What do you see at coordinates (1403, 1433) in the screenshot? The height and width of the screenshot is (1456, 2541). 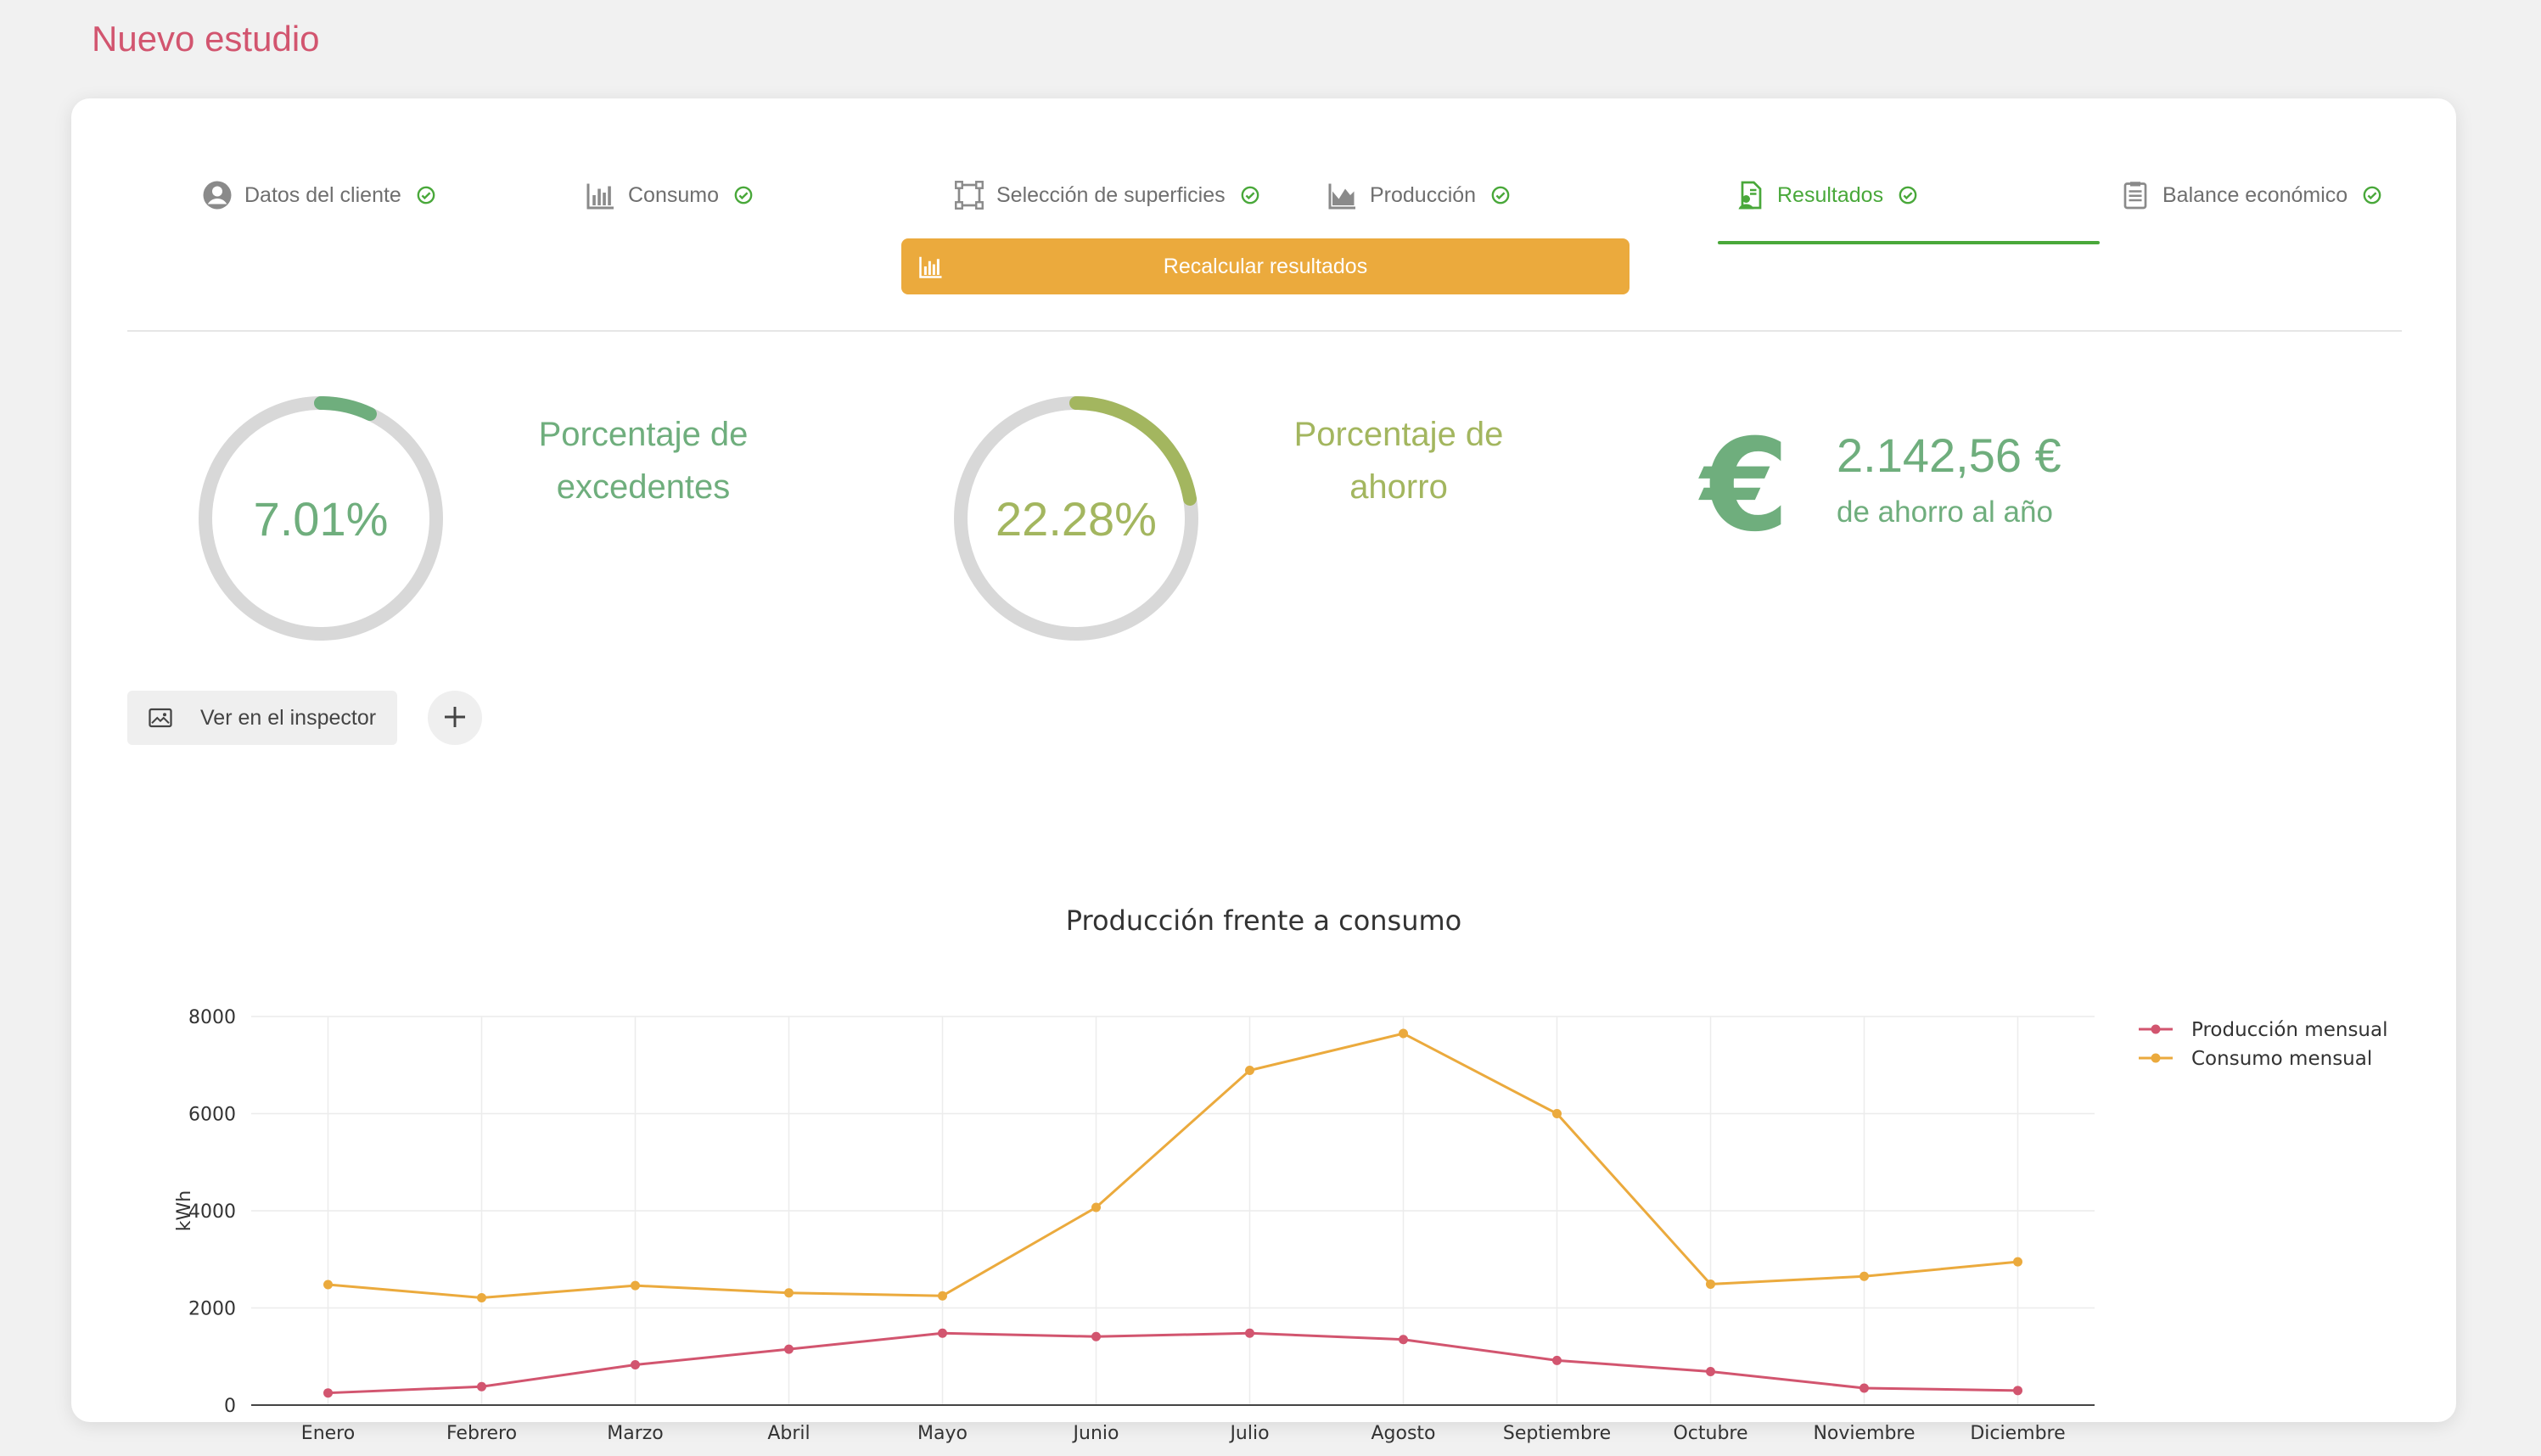 I see `x-tick-label: Agosto` at bounding box center [1403, 1433].